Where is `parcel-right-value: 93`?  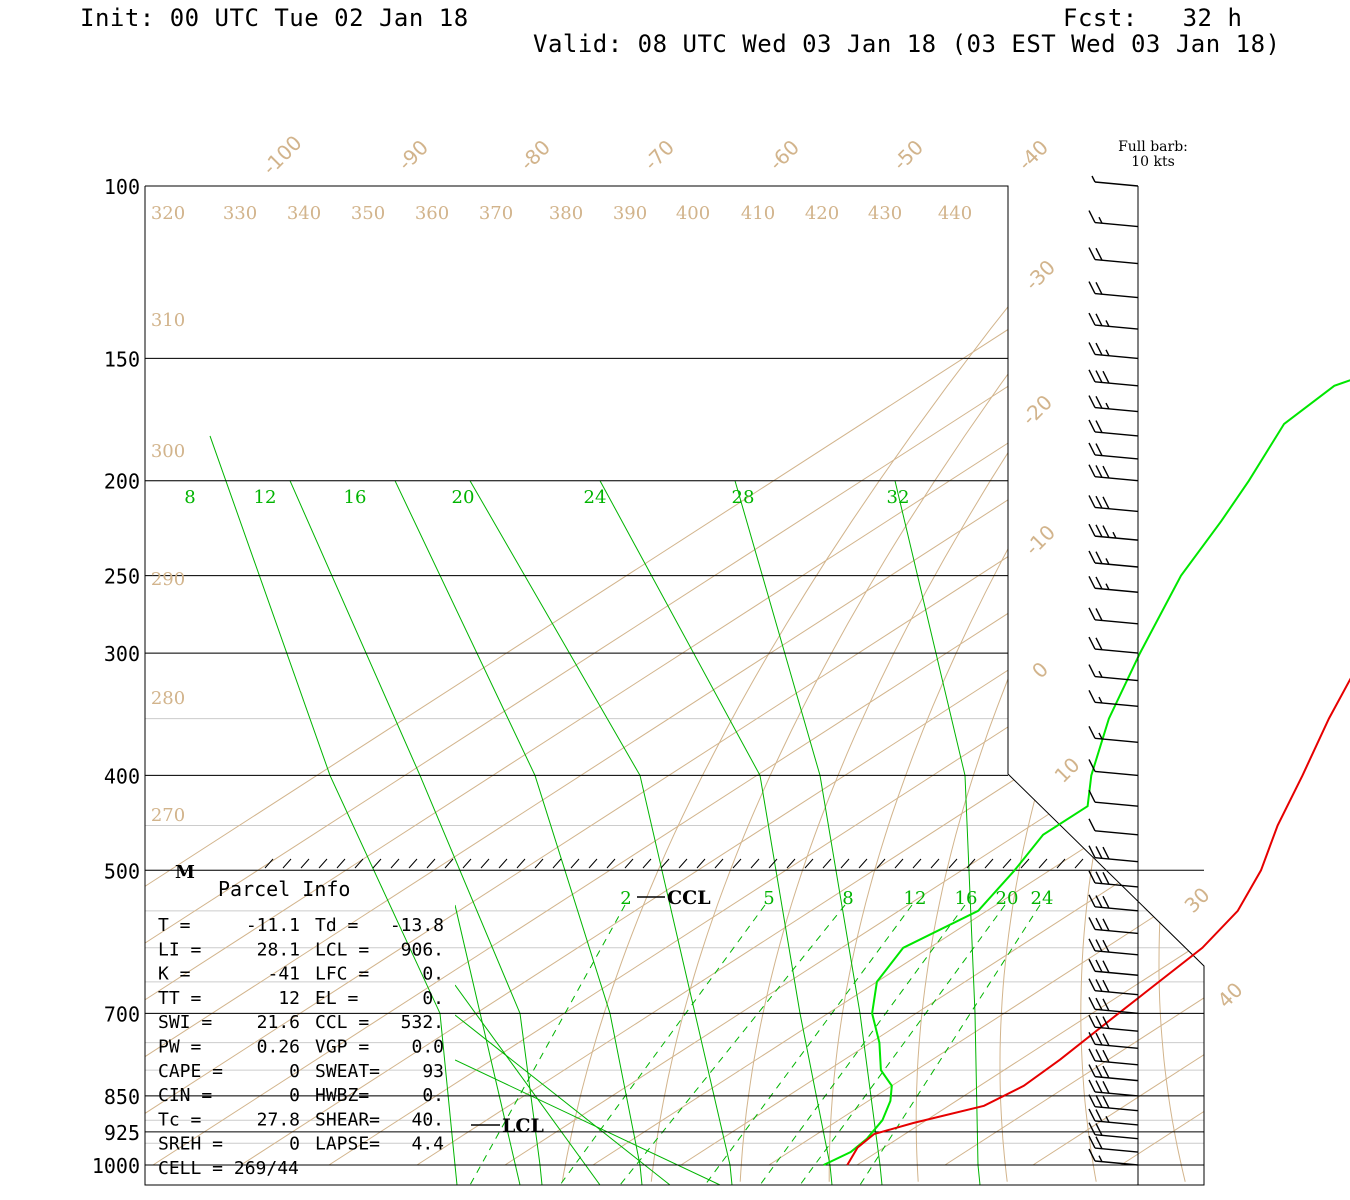
parcel-right-value: 93 is located at coordinates (433, 1071).